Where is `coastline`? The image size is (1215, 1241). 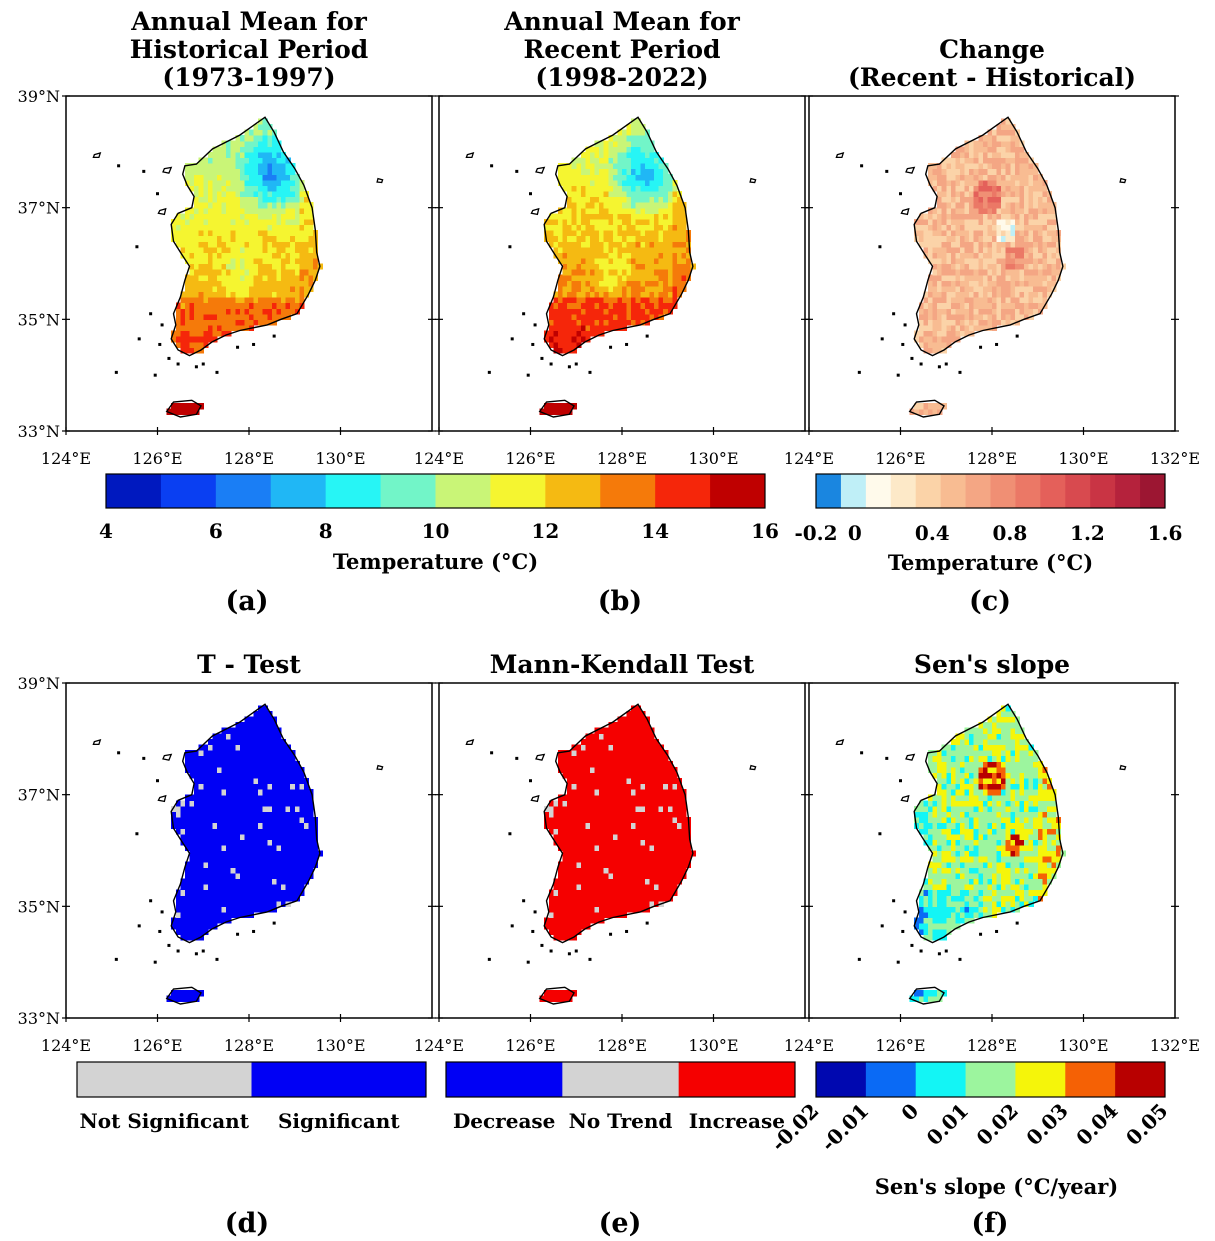
coastline is located at coordinates (618, 236).